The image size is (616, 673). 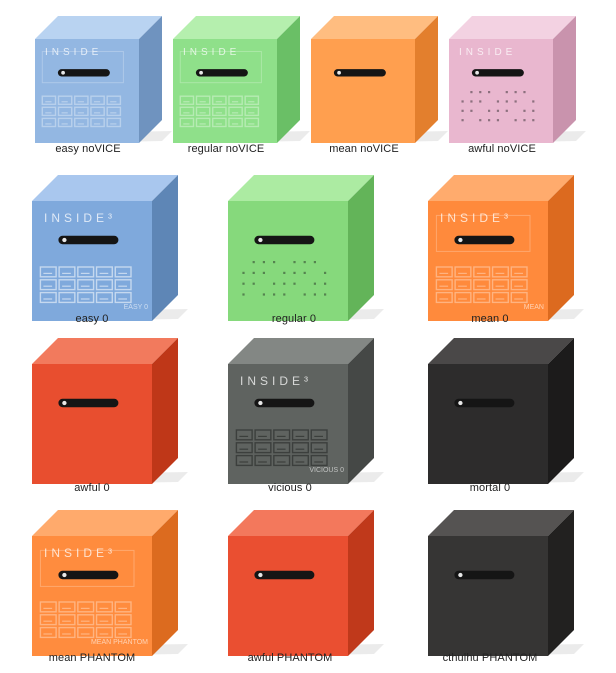 I want to click on cube-caption: vicious 0, so click(x=290, y=488).